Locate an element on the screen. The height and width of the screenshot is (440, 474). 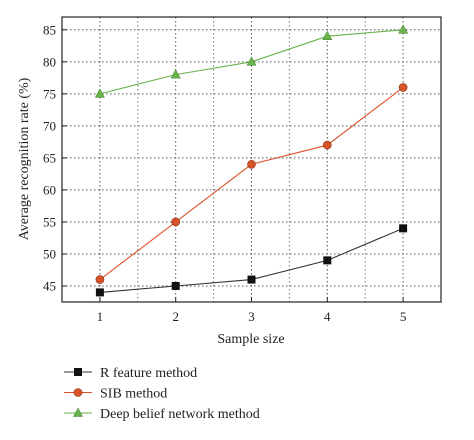
y-axis-title: Average recognition rate (%) is located at coordinates (24, 158).